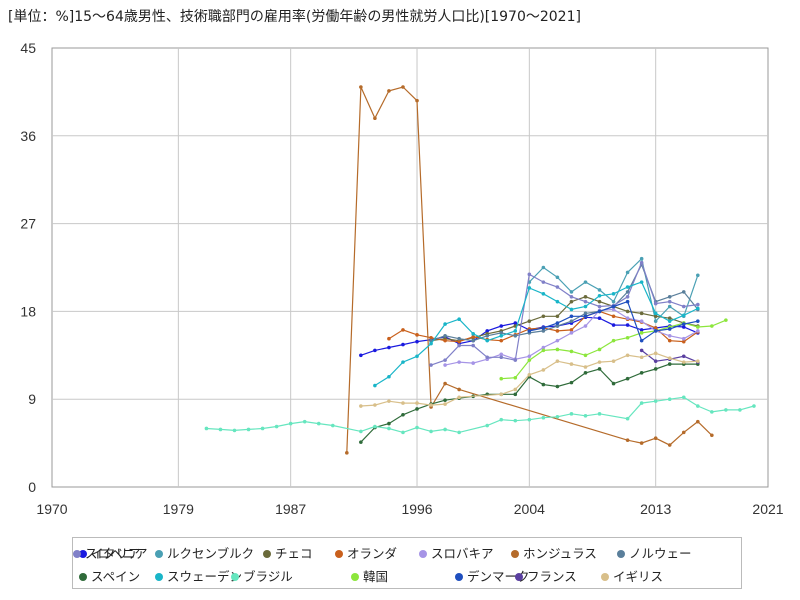 The image size is (800, 600). What do you see at coordinates (204, 552) in the screenshot?
I see `legend-item: ルクセンブルク` at bounding box center [204, 552].